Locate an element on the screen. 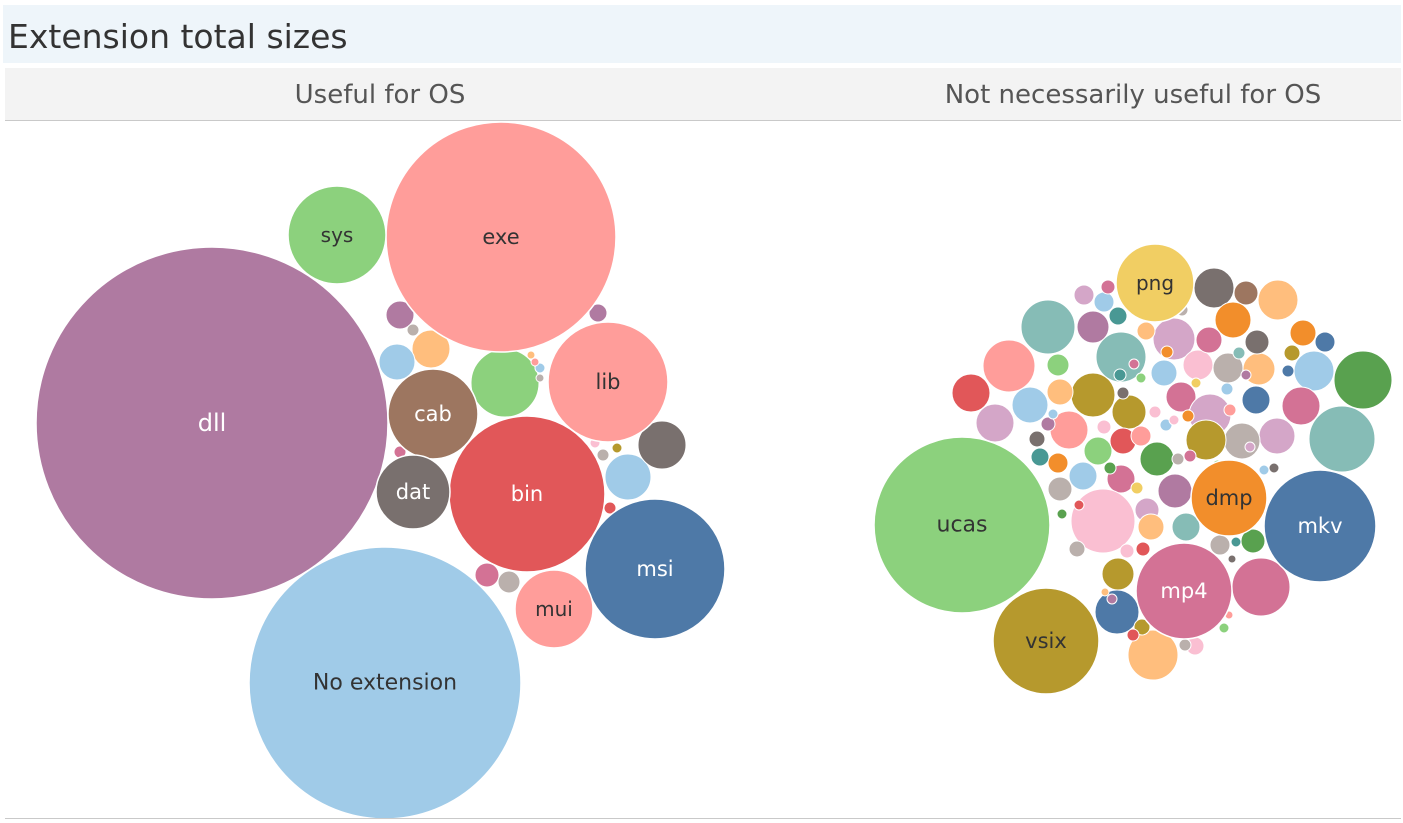  bubble-lib is located at coordinates (608, 382).